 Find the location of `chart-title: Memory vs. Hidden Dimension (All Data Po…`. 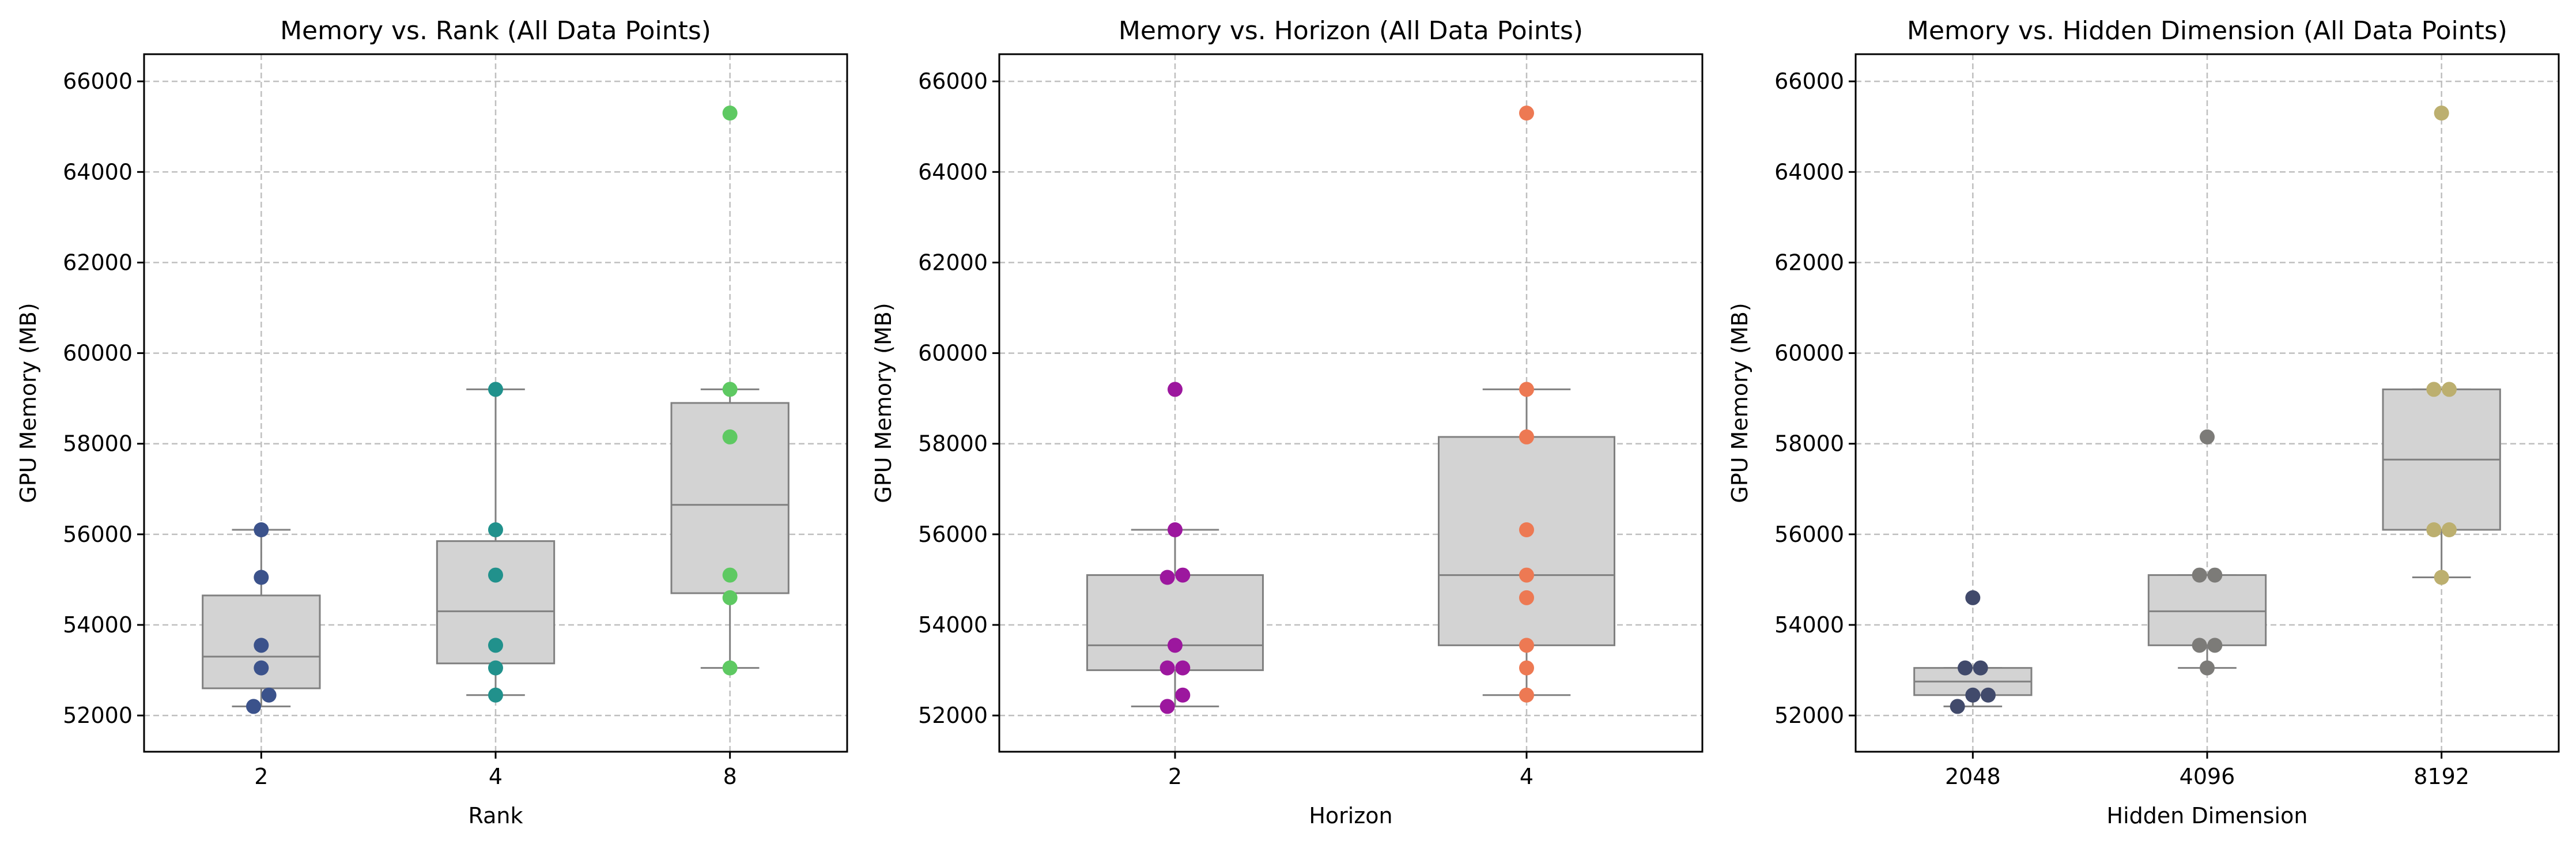

chart-title: Memory vs. Hidden Dimension (All Data Po… is located at coordinates (2207, 31).